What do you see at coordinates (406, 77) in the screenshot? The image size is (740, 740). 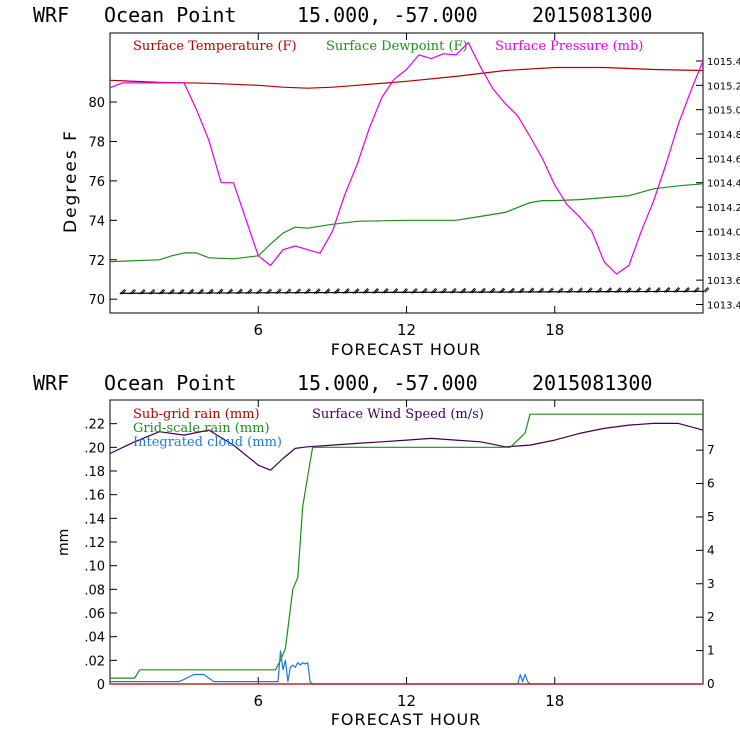 I see `top-series-surface-temperature-f` at bounding box center [406, 77].